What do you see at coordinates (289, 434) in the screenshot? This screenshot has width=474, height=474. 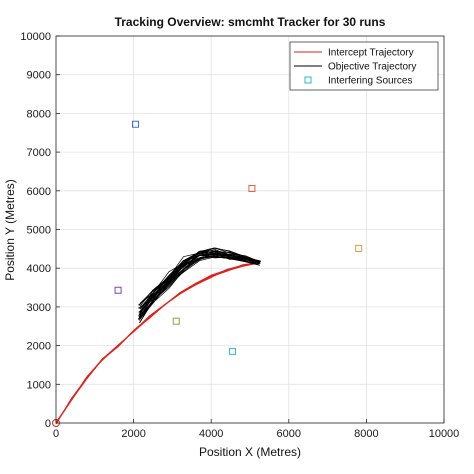 I see `x-tick-label: 6000` at bounding box center [289, 434].